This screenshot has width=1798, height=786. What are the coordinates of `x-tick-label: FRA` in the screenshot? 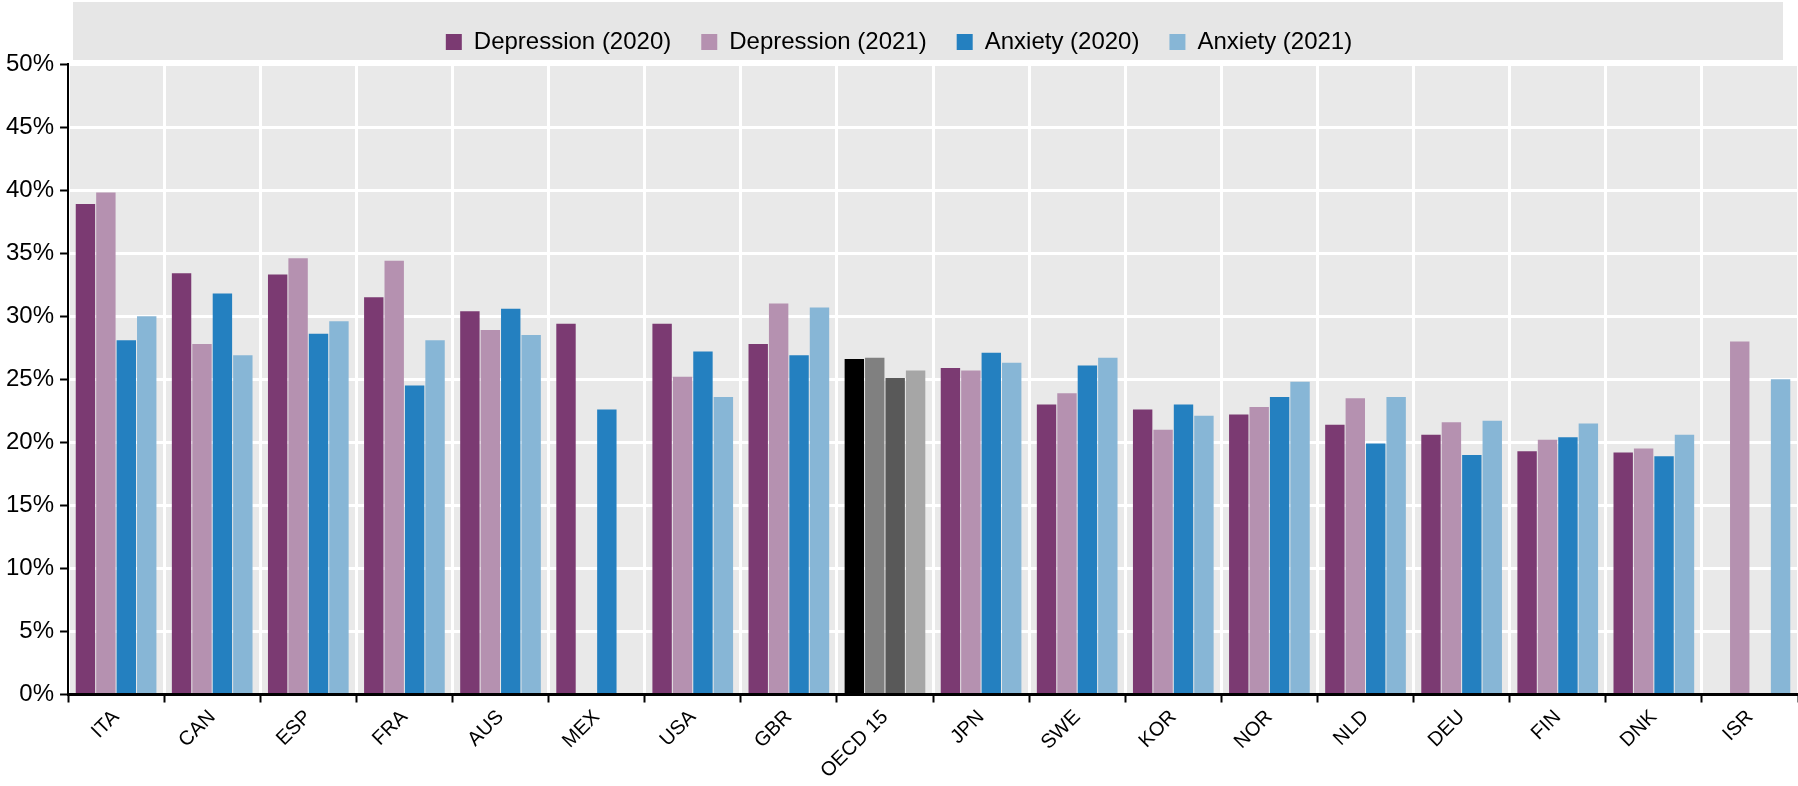 It's located at (389, 727).